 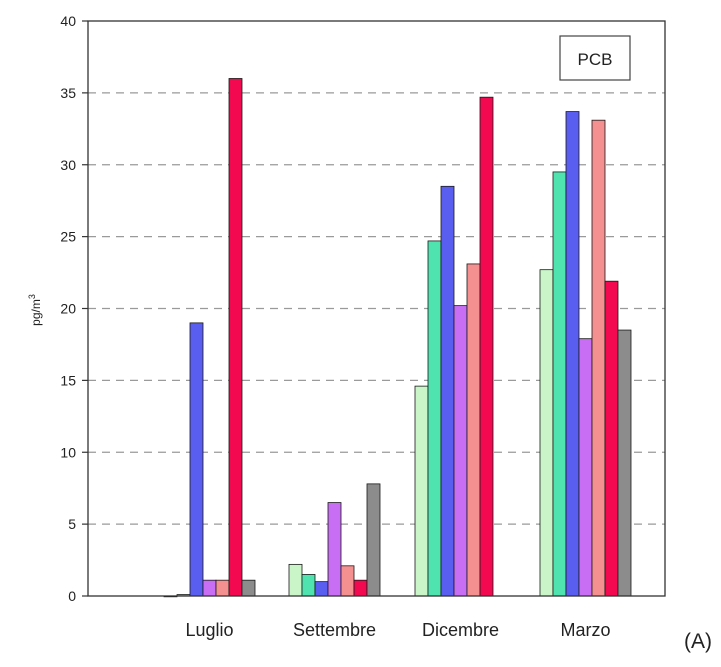 What do you see at coordinates (68, 165) in the screenshot?
I see `y-tick-label: 30` at bounding box center [68, 165].